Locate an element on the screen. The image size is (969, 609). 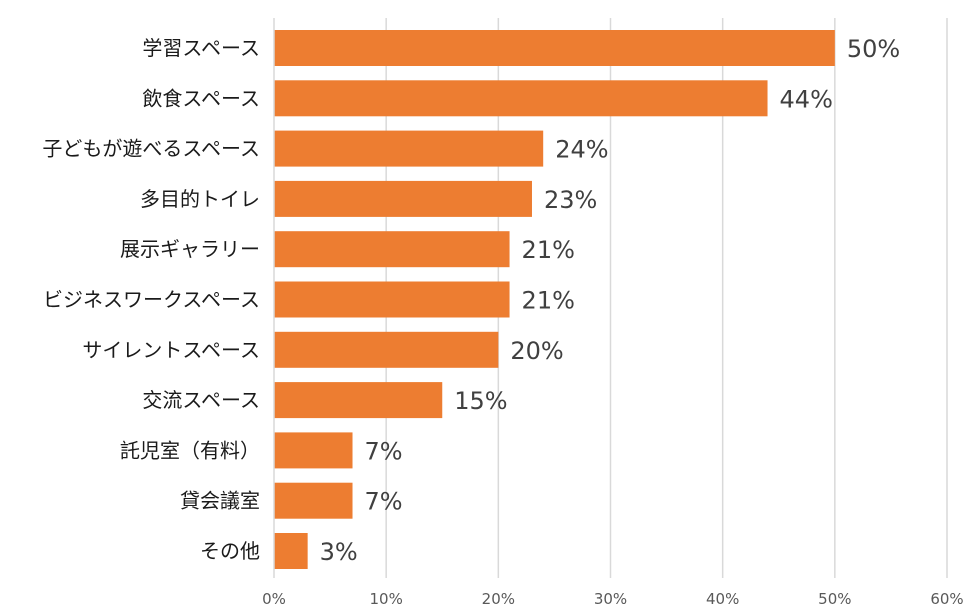
data-label: 3% is located at coordinates (339, 552).